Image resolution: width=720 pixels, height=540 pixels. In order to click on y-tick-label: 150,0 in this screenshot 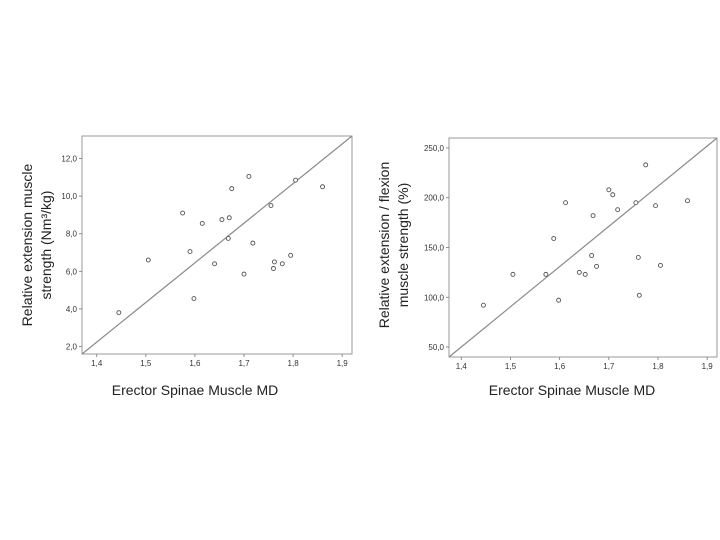, I will do `click(434, 248)`.